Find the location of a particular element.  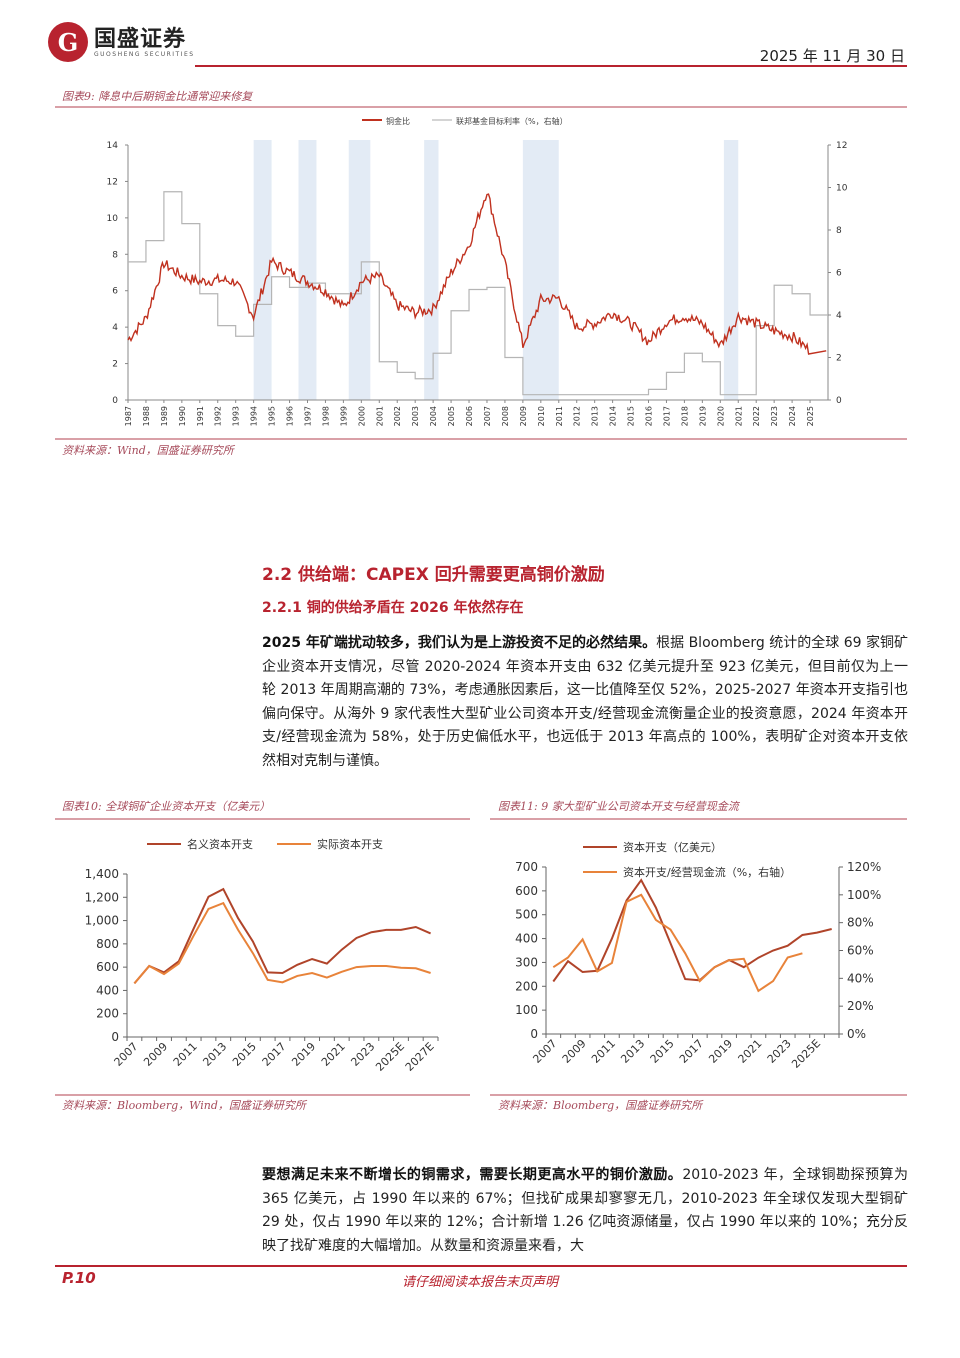

svg-text: 2013 is located at coordinates (595, 416).